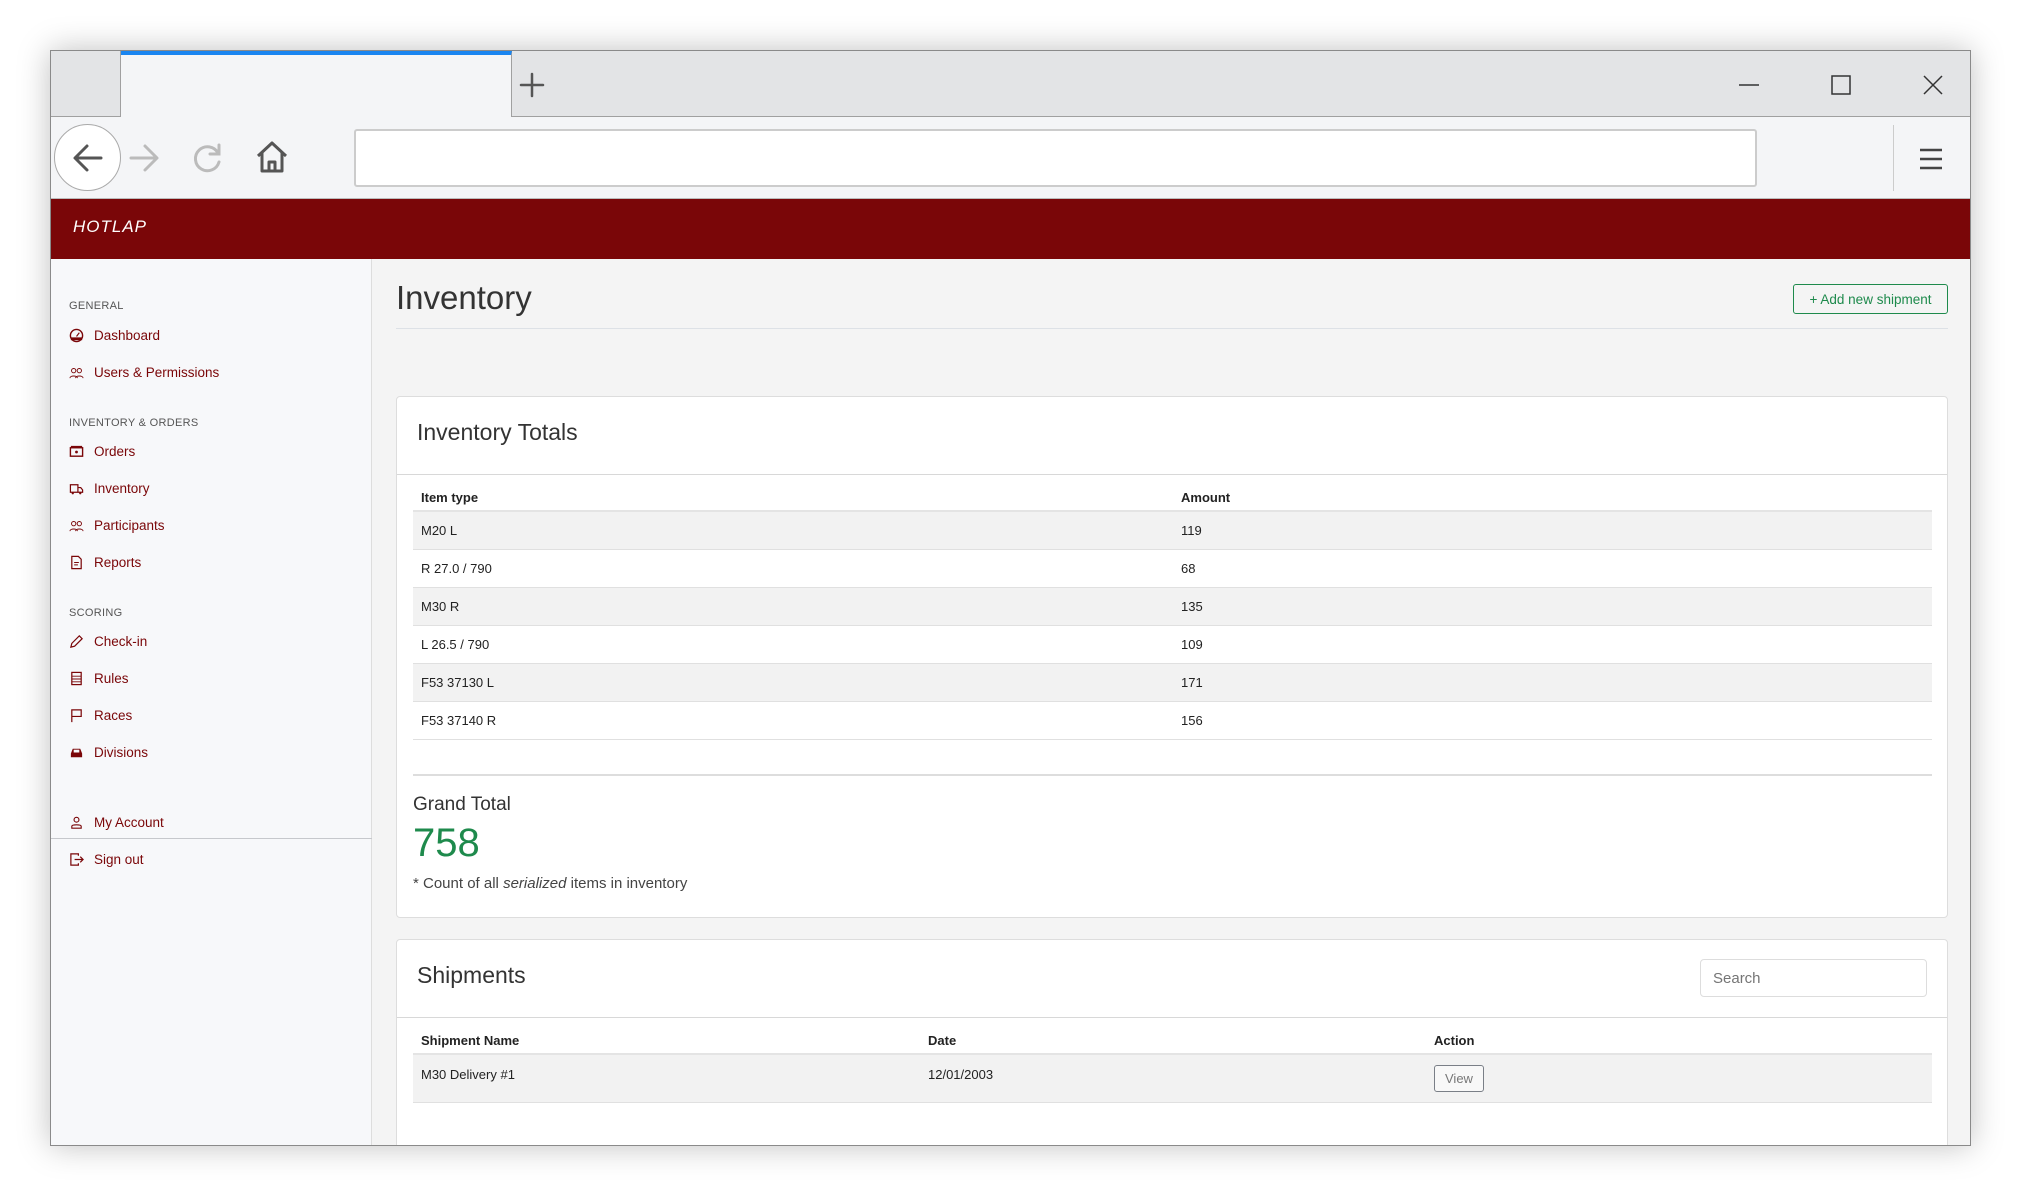  I want to click on plus-icon, so click(532, 85).